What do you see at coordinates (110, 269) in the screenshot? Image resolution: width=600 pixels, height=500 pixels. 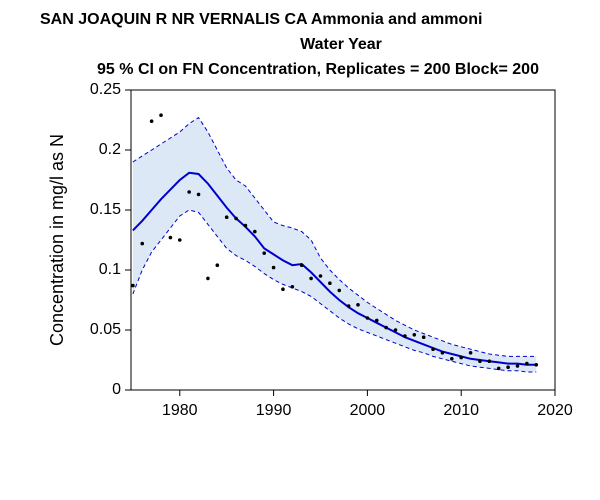 I see `y-tick-label: 0.1` at bounding box center [110, 269].